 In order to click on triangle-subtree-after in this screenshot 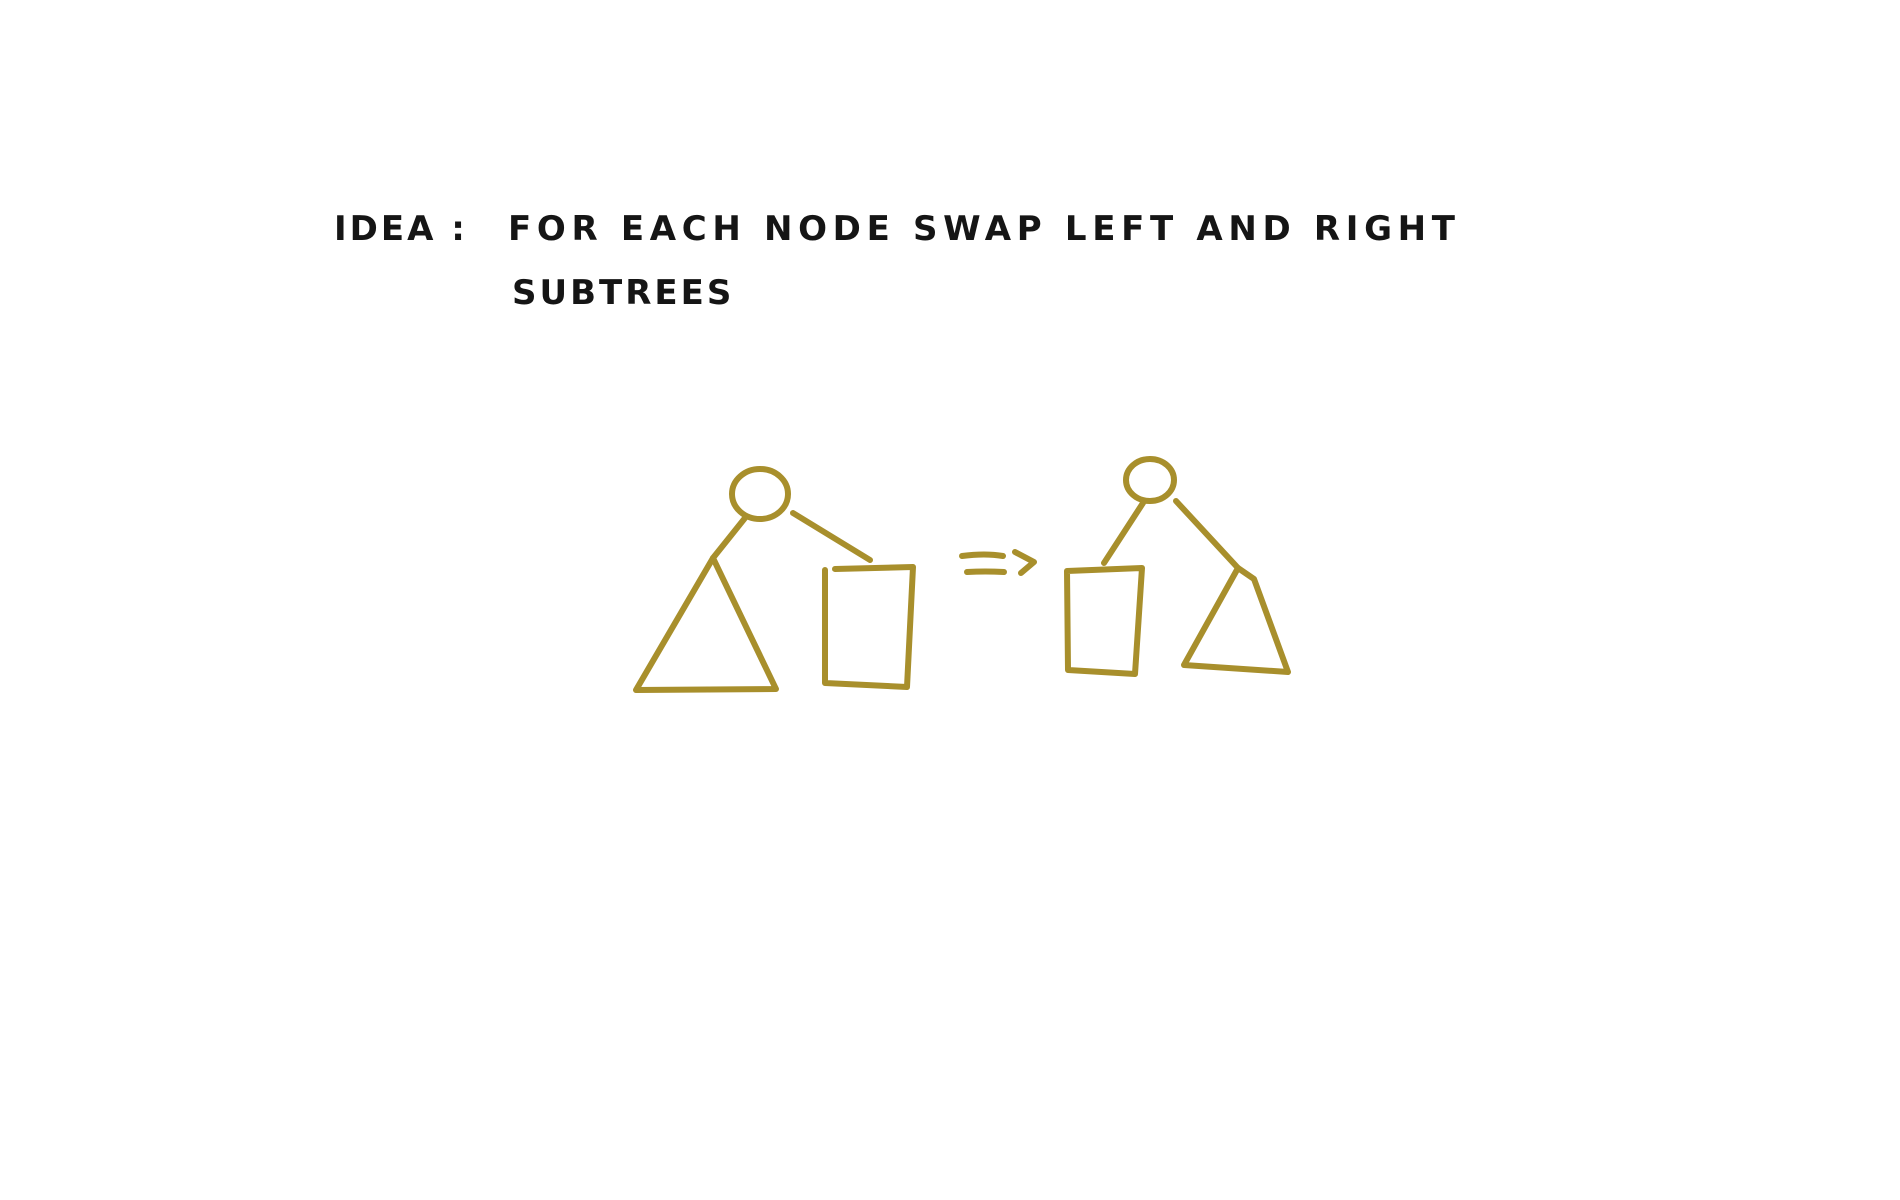, I will do `click(1236, 620)`.